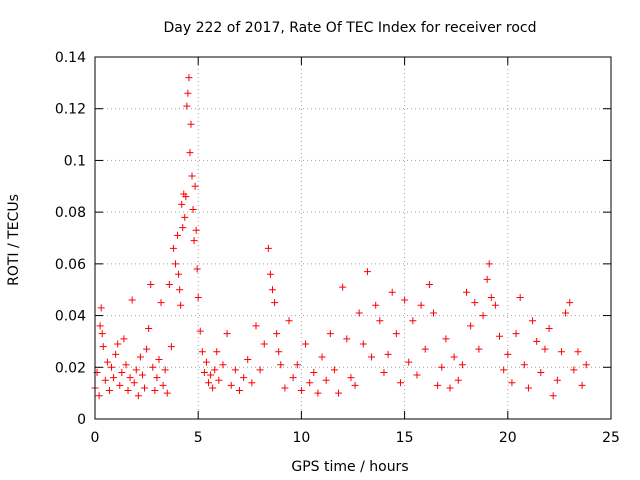 This screenshot has width=640, height=480. I want to click on y-tick-label: 0, so click(81, 420).